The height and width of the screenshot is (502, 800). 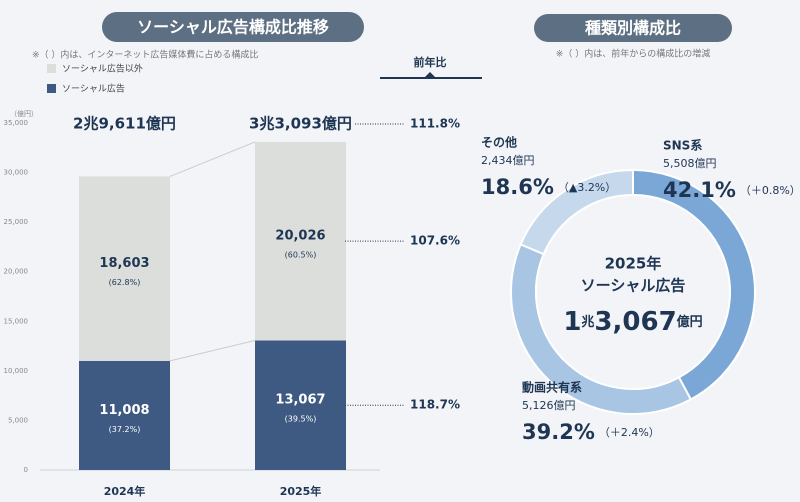 What do you see at coordinates (633, 54) in the screenshot?
I see `note: ※（ ）内は、前年からの構成比の増減` at bounding box center [633, 54].